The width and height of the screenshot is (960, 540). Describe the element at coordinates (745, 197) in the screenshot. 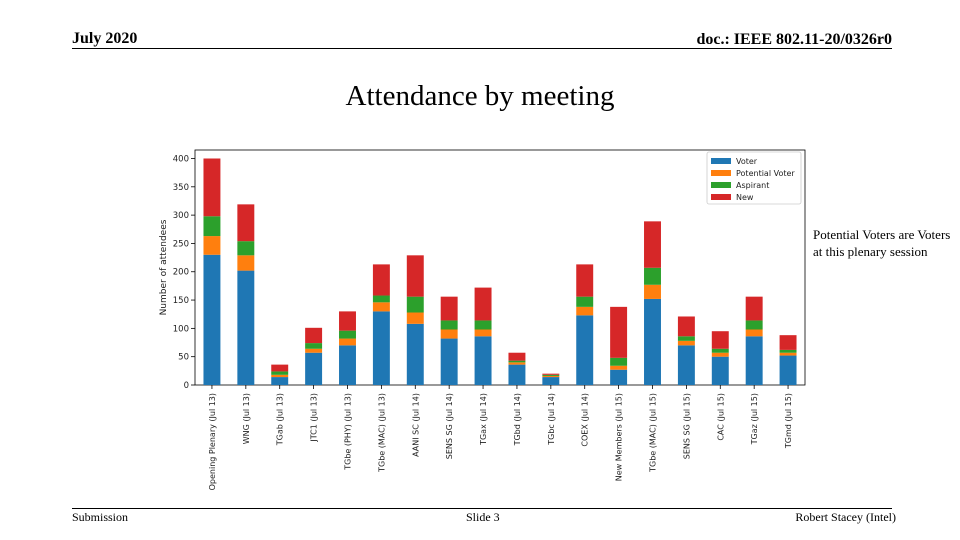

I see `legend-label: New` at that location.